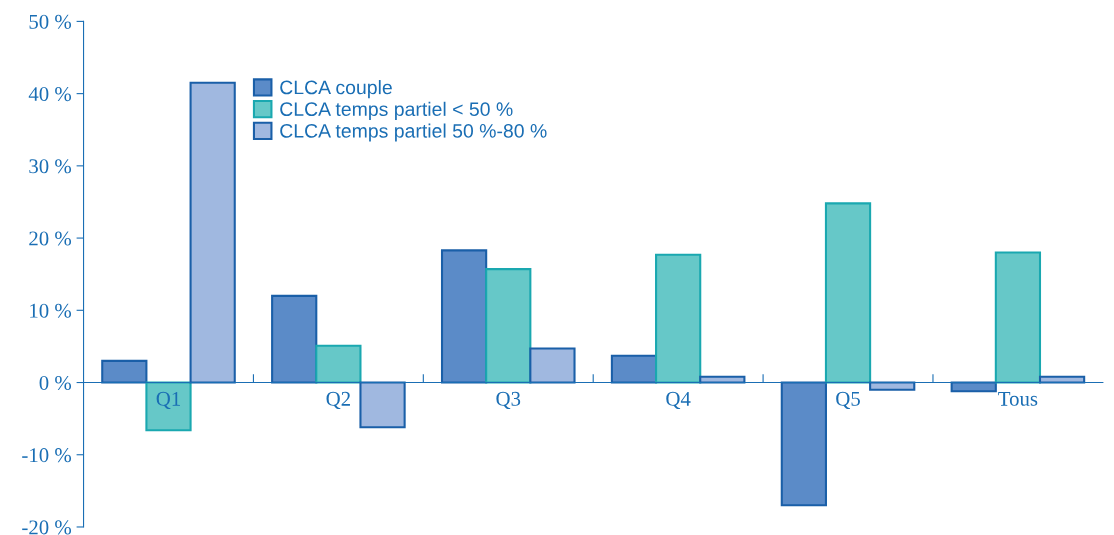 The height and width of the screenshot is (535, 1114). What do you see at coordinates (413, 132) in the screenshot?
I see `legend-label: CLCA temps partiel 50 %-80 %` at bounding box center [413, 132].